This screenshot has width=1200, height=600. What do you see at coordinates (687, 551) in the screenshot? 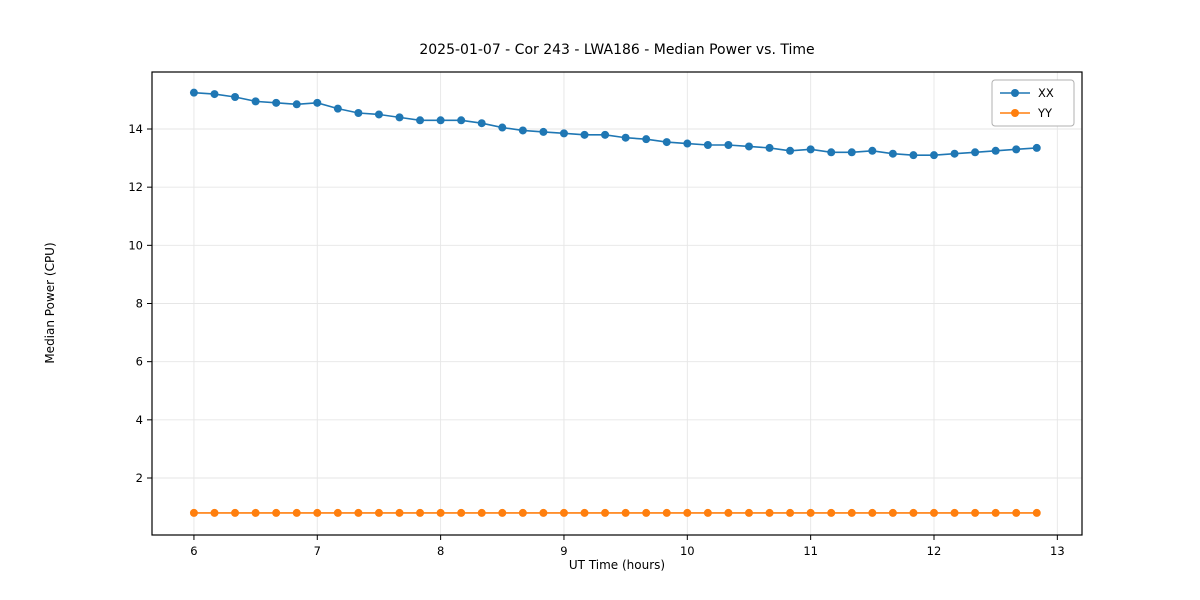
I see `x-tick-label: 10` at bounding box center [687, 551].